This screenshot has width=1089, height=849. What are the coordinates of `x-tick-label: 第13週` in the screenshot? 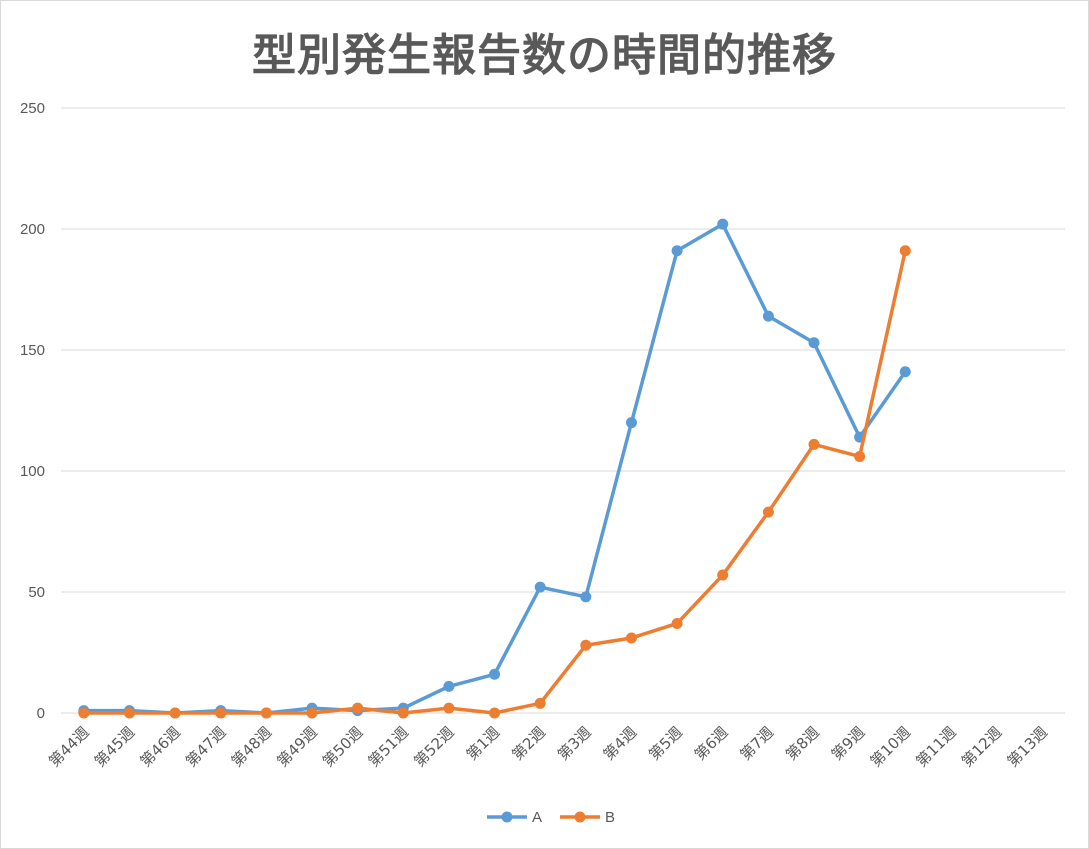 It's located at (1027, 746).